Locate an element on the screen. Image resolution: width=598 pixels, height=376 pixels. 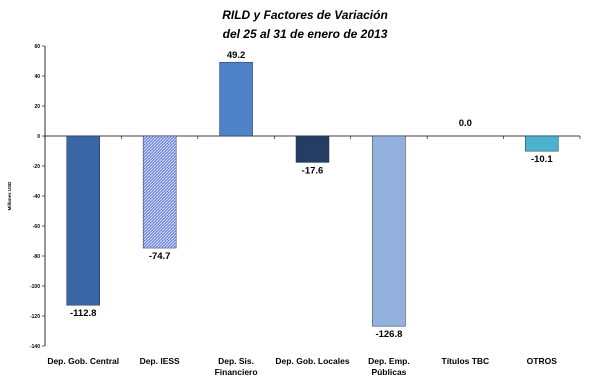
y-tick-label: 40 is located at coordinates (37, 77).